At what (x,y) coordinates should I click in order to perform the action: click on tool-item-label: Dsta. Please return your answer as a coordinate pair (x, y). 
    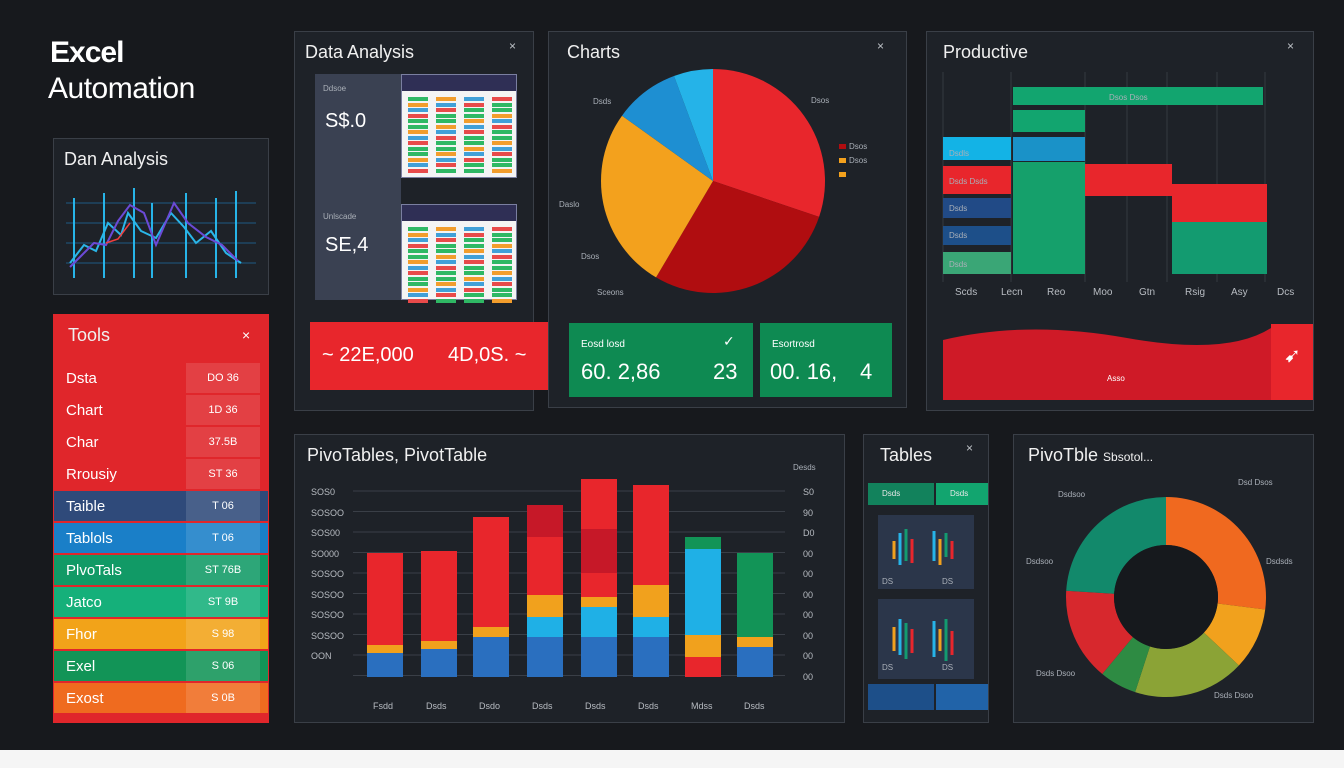
    Looking at the image, I should click on (81, 378).